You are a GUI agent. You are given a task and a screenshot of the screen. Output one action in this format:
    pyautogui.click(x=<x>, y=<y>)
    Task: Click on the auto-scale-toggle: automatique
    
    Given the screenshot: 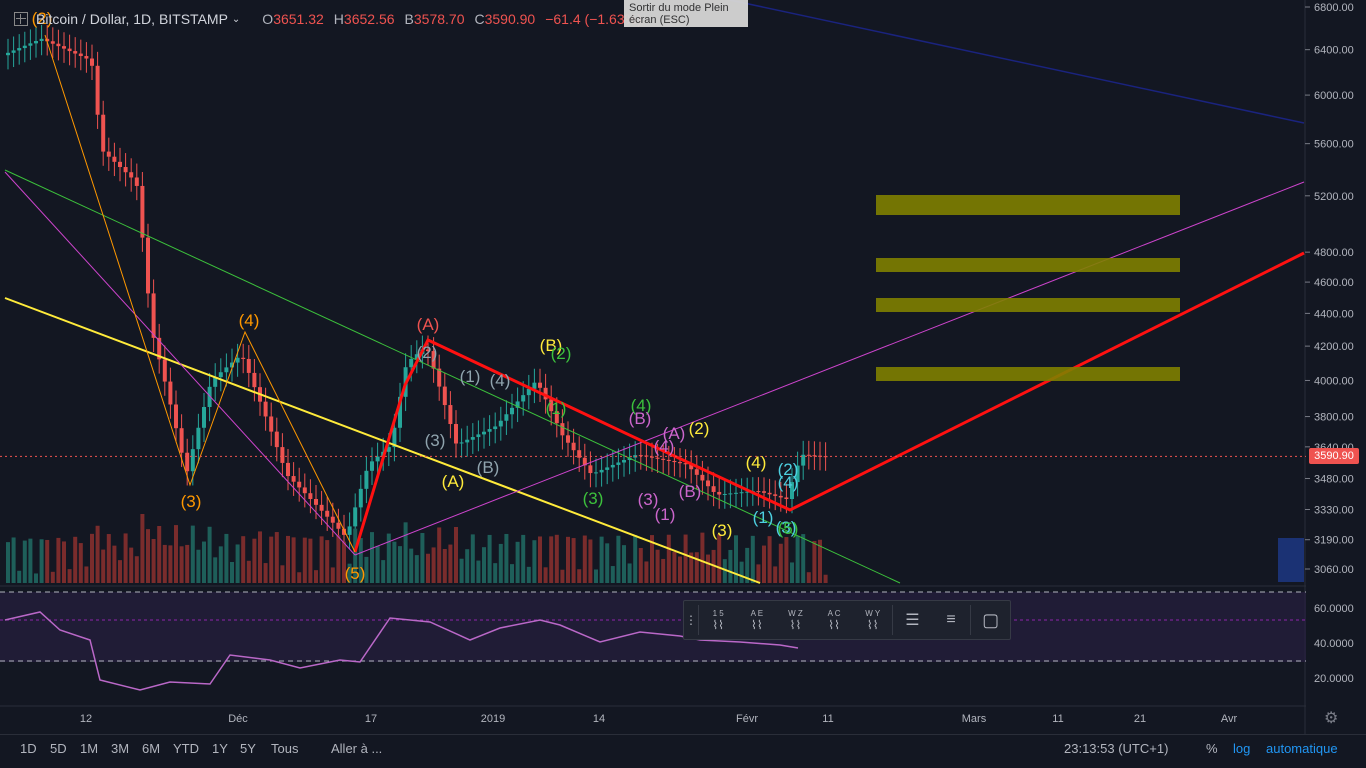 What is the action you would take?
    pyautogui.click(x=1302, y=748)
    